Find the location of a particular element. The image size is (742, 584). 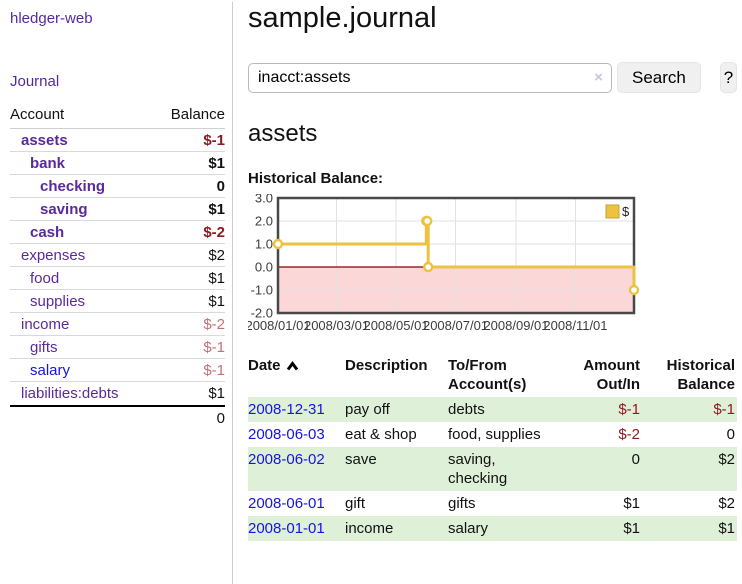

transaction-date-link: 2008-06-03 is located at coordinates (286, 434).